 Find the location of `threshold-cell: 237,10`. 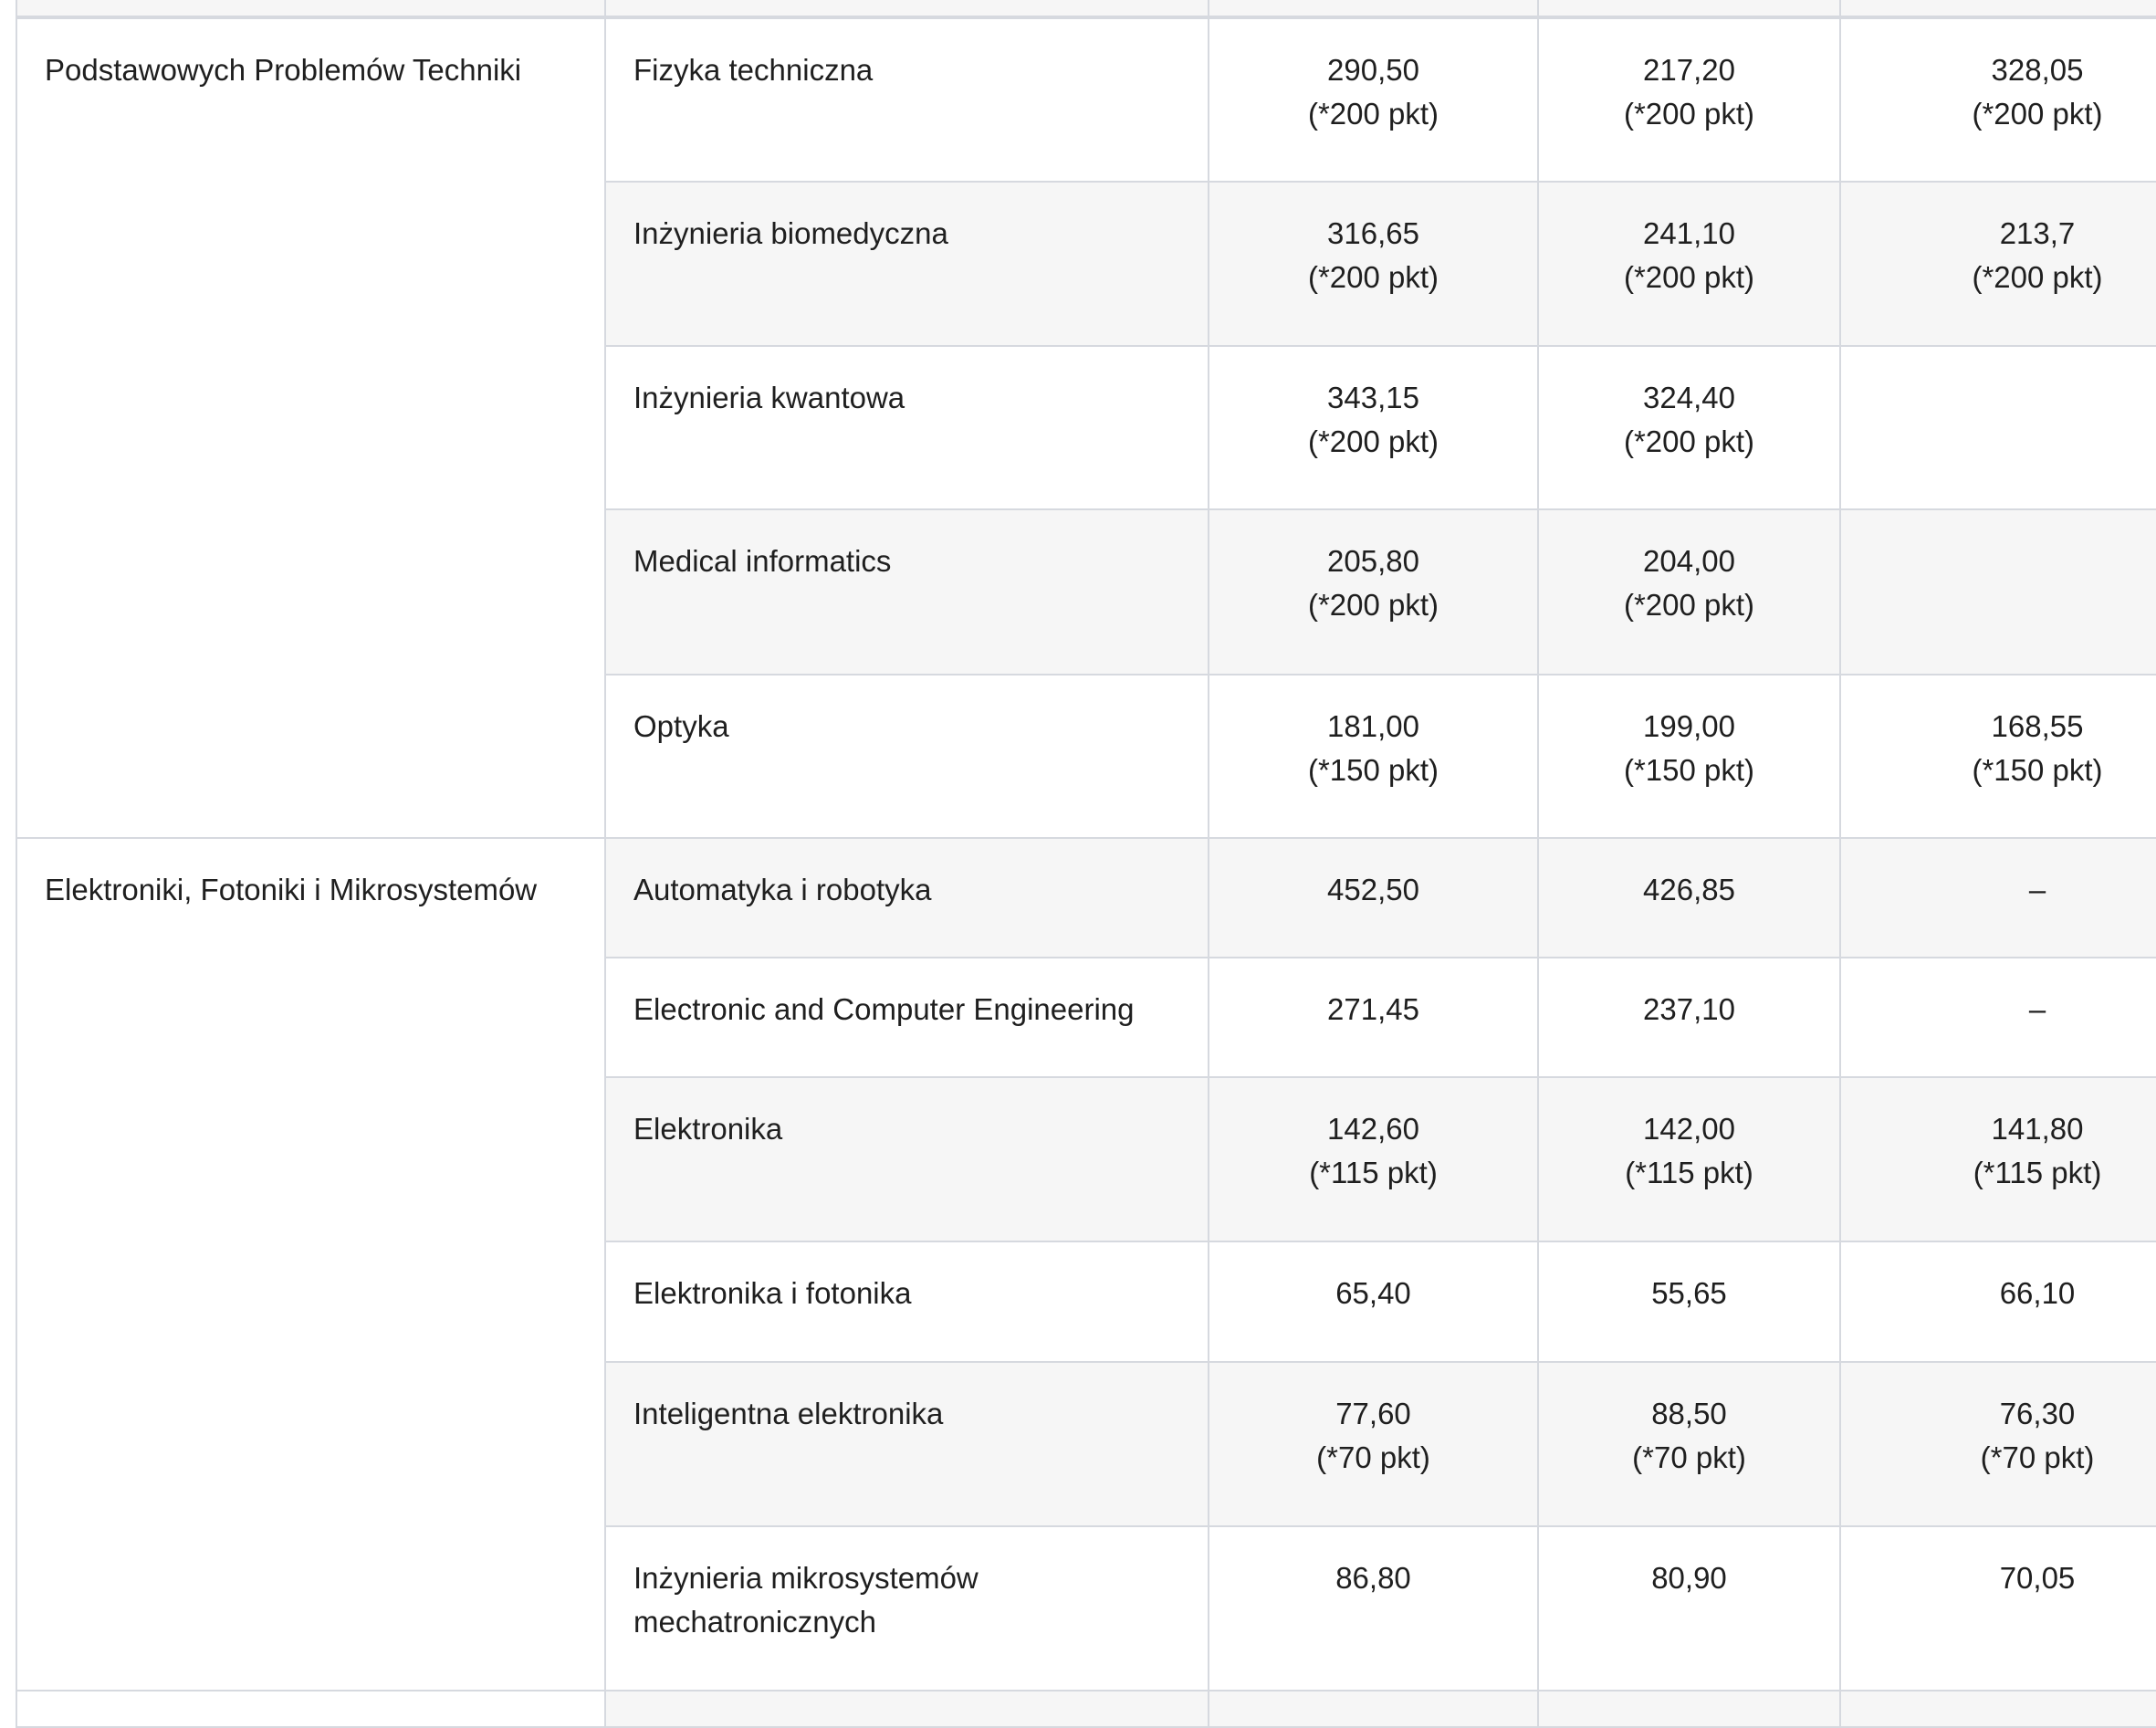

threshold-cell: 237,10 is located at coordinates (1689, 1018).